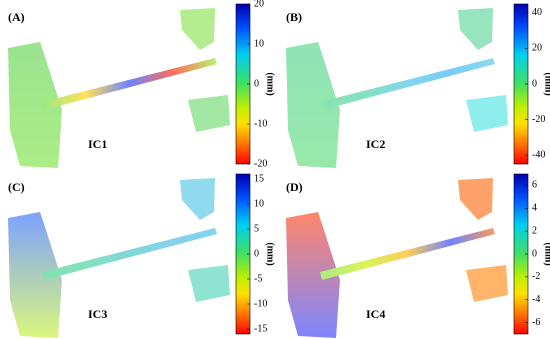 The image size is (550, 339). What do you see at coordinates (536, 322) in the screenshot?
I see `colorbar-tick-label: -6` at bounding box center [536, 322].